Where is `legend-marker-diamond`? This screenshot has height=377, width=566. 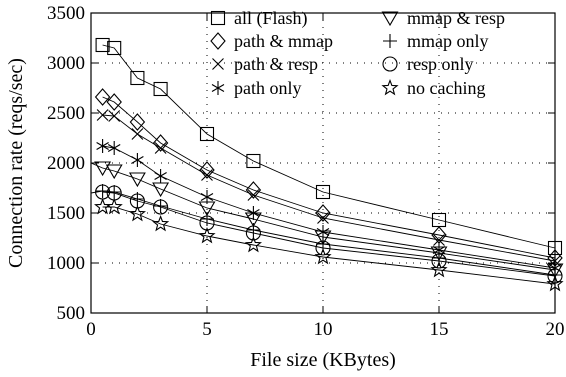
legend-marker-diamond is located at coordinates (218, 41).